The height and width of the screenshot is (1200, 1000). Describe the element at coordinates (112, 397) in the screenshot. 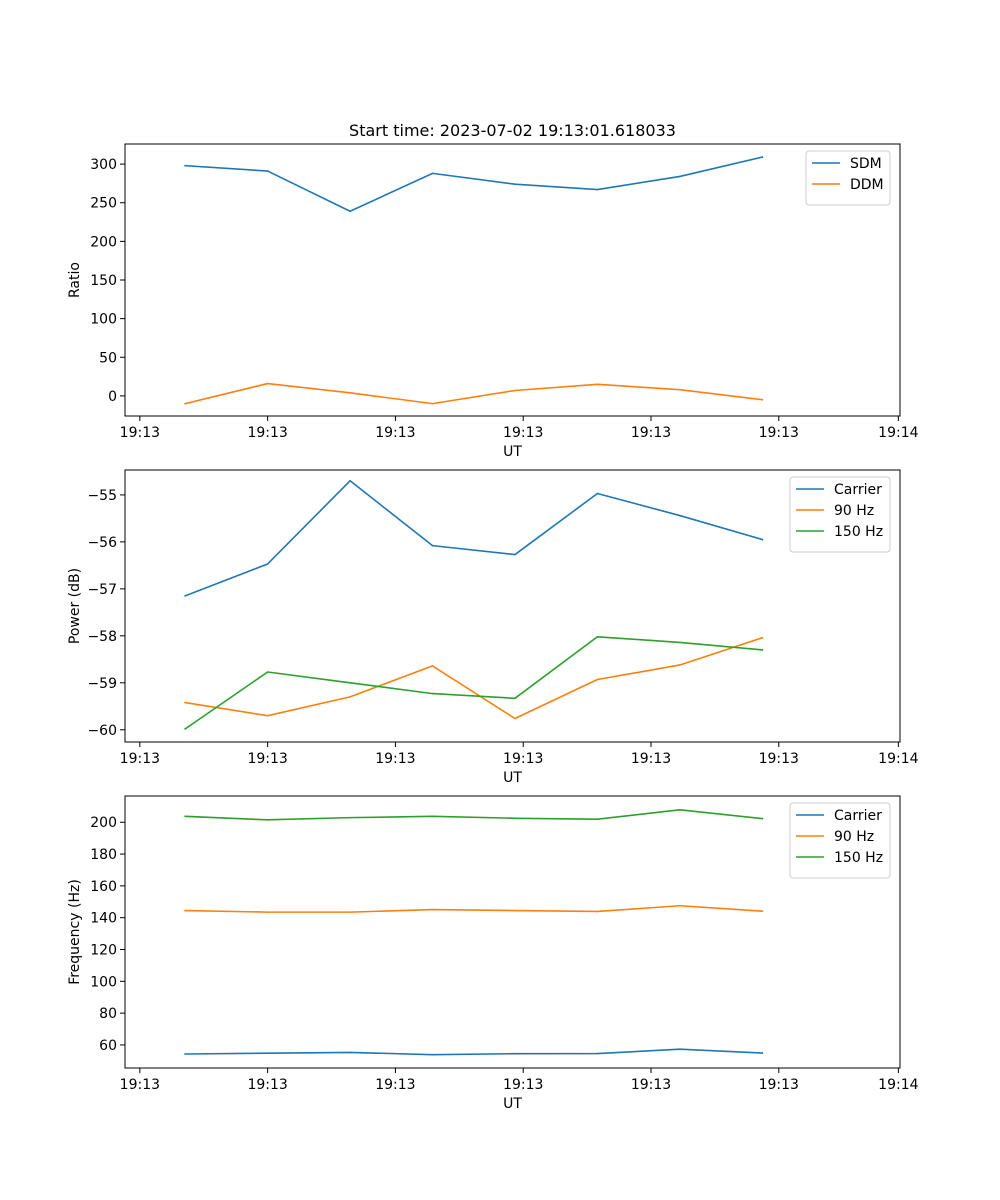

I see `y-tick-label: 0` at that location.